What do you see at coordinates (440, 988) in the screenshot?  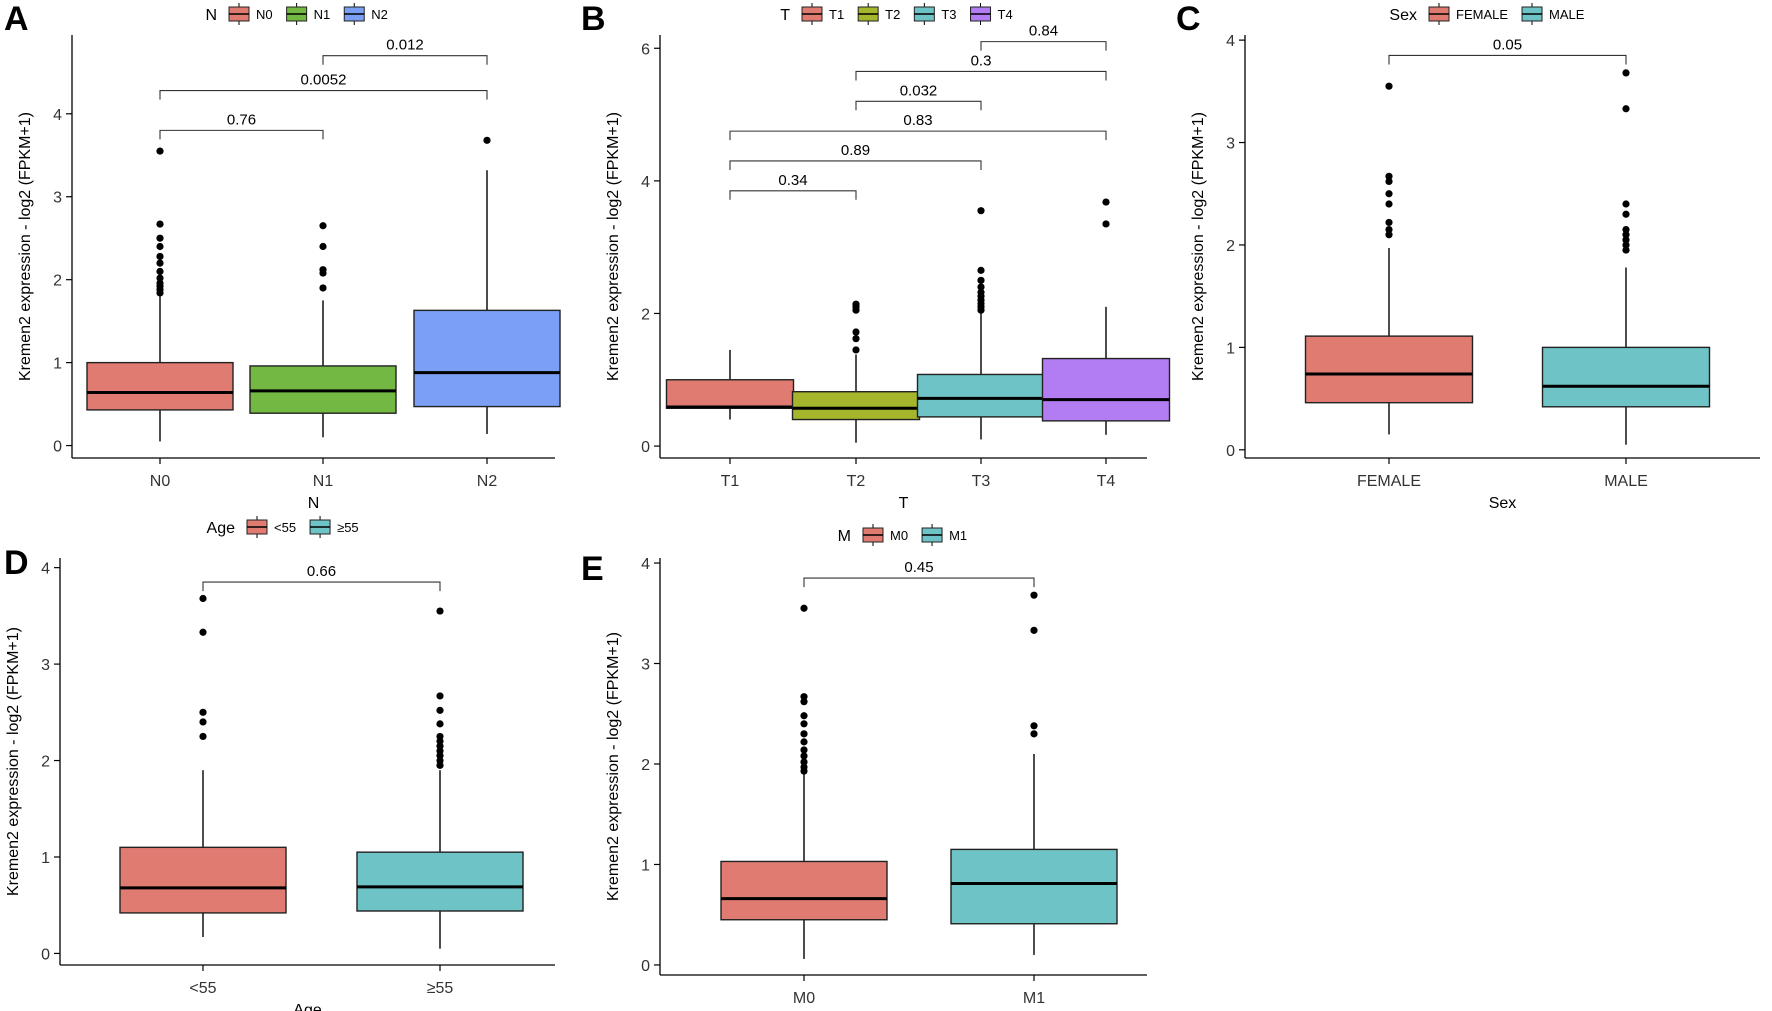 I see `x-tick-label: ≥55` at bounding box center [440, 988].